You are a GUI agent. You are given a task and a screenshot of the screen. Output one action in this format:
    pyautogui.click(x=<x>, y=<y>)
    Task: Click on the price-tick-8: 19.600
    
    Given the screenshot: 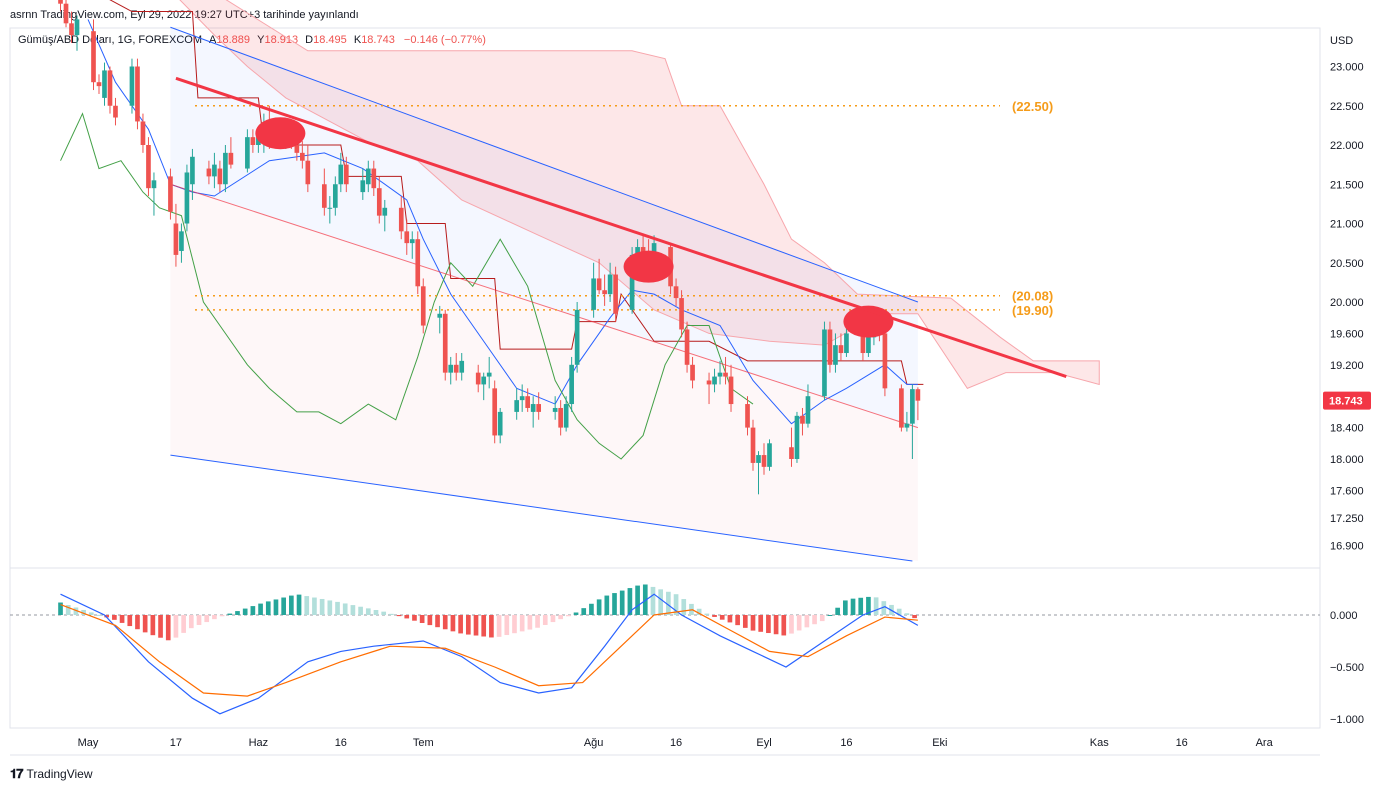 What is the action you would take?
    pyautogui.click(x=1347, y=334)
    